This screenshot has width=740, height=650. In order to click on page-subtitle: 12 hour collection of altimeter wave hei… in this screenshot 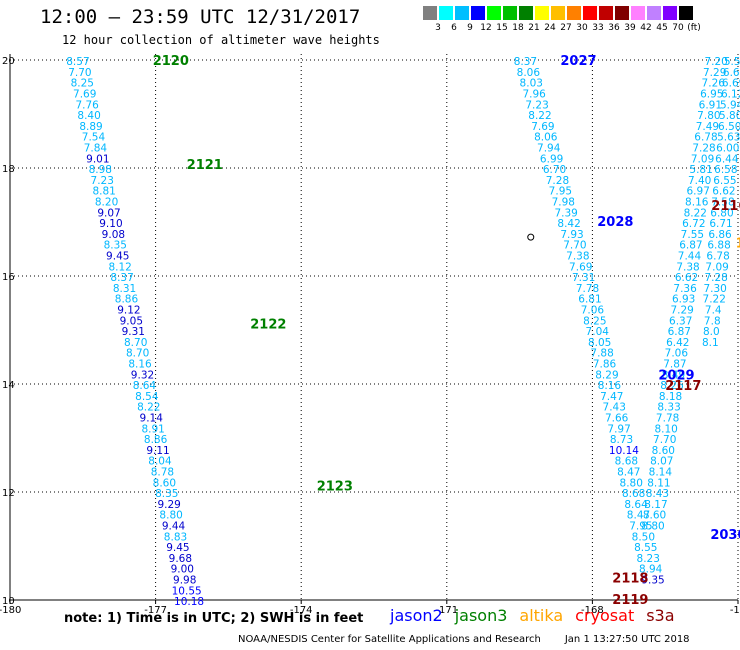, I will do `click(221, 40)`.